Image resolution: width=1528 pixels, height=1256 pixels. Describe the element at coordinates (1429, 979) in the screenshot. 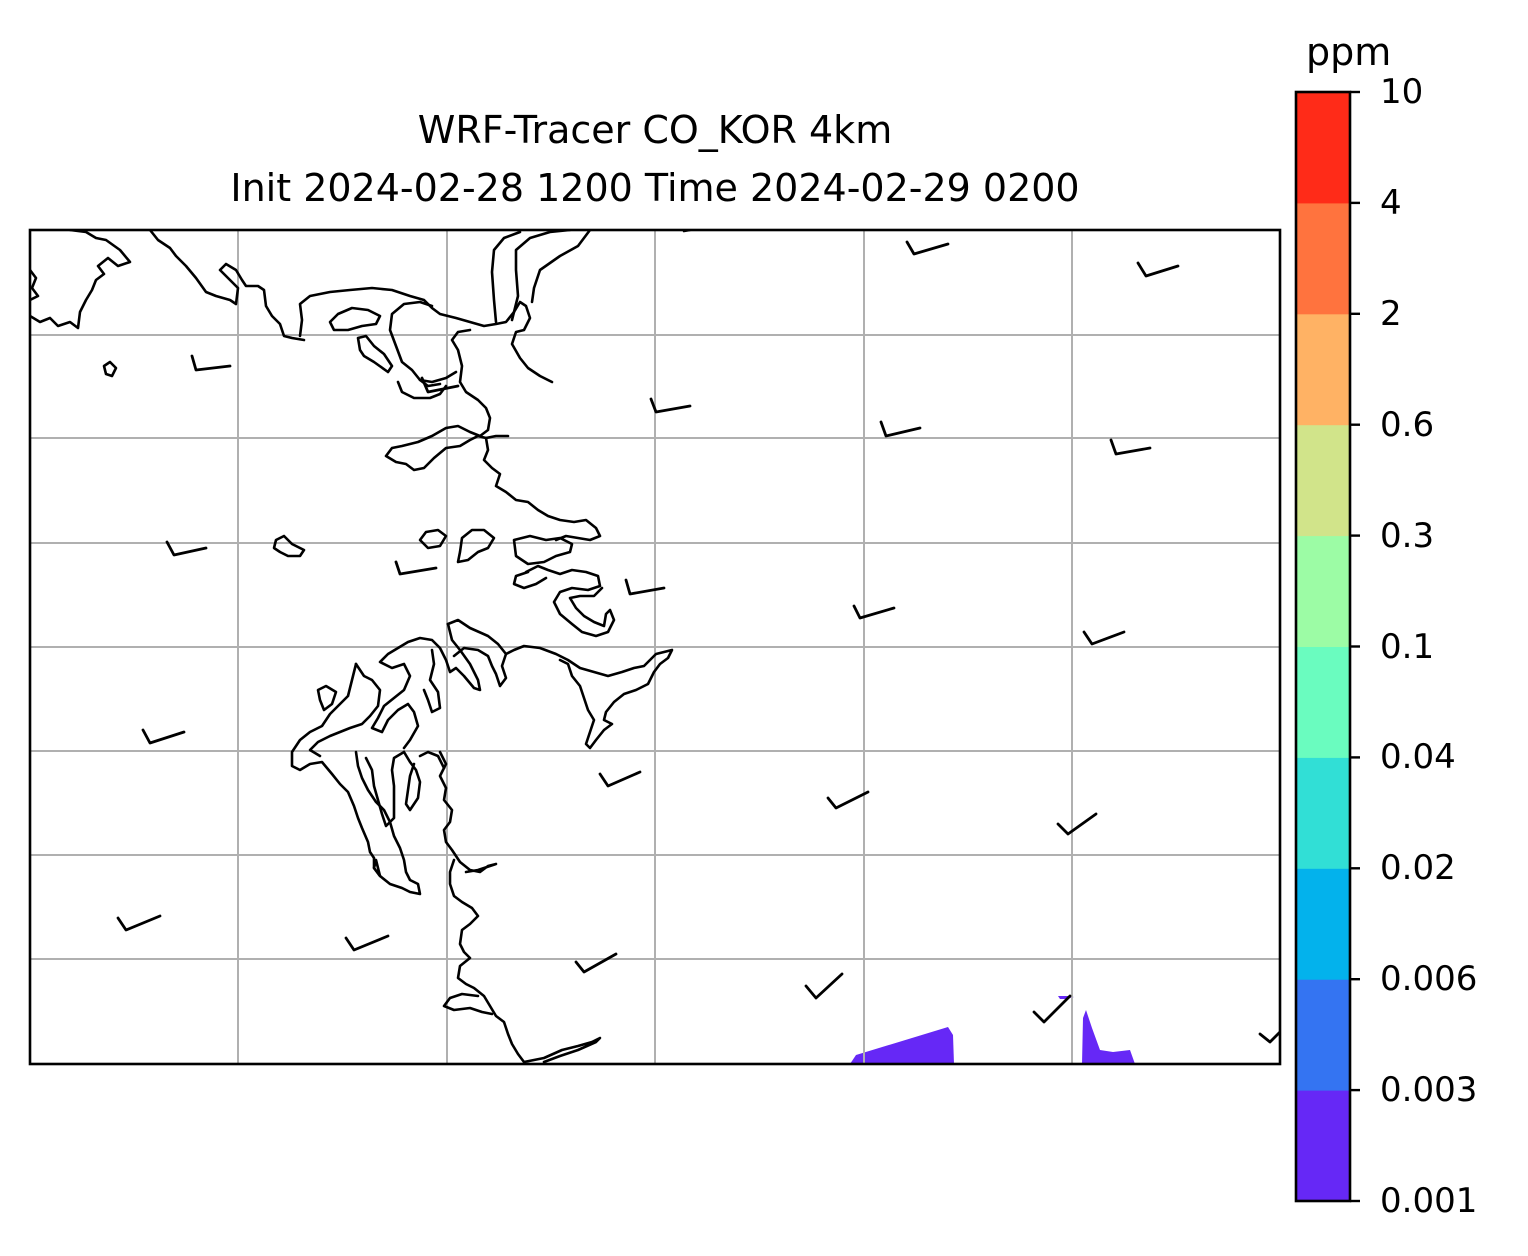

I see `colorbar-tick-label: 0.006` at that location.